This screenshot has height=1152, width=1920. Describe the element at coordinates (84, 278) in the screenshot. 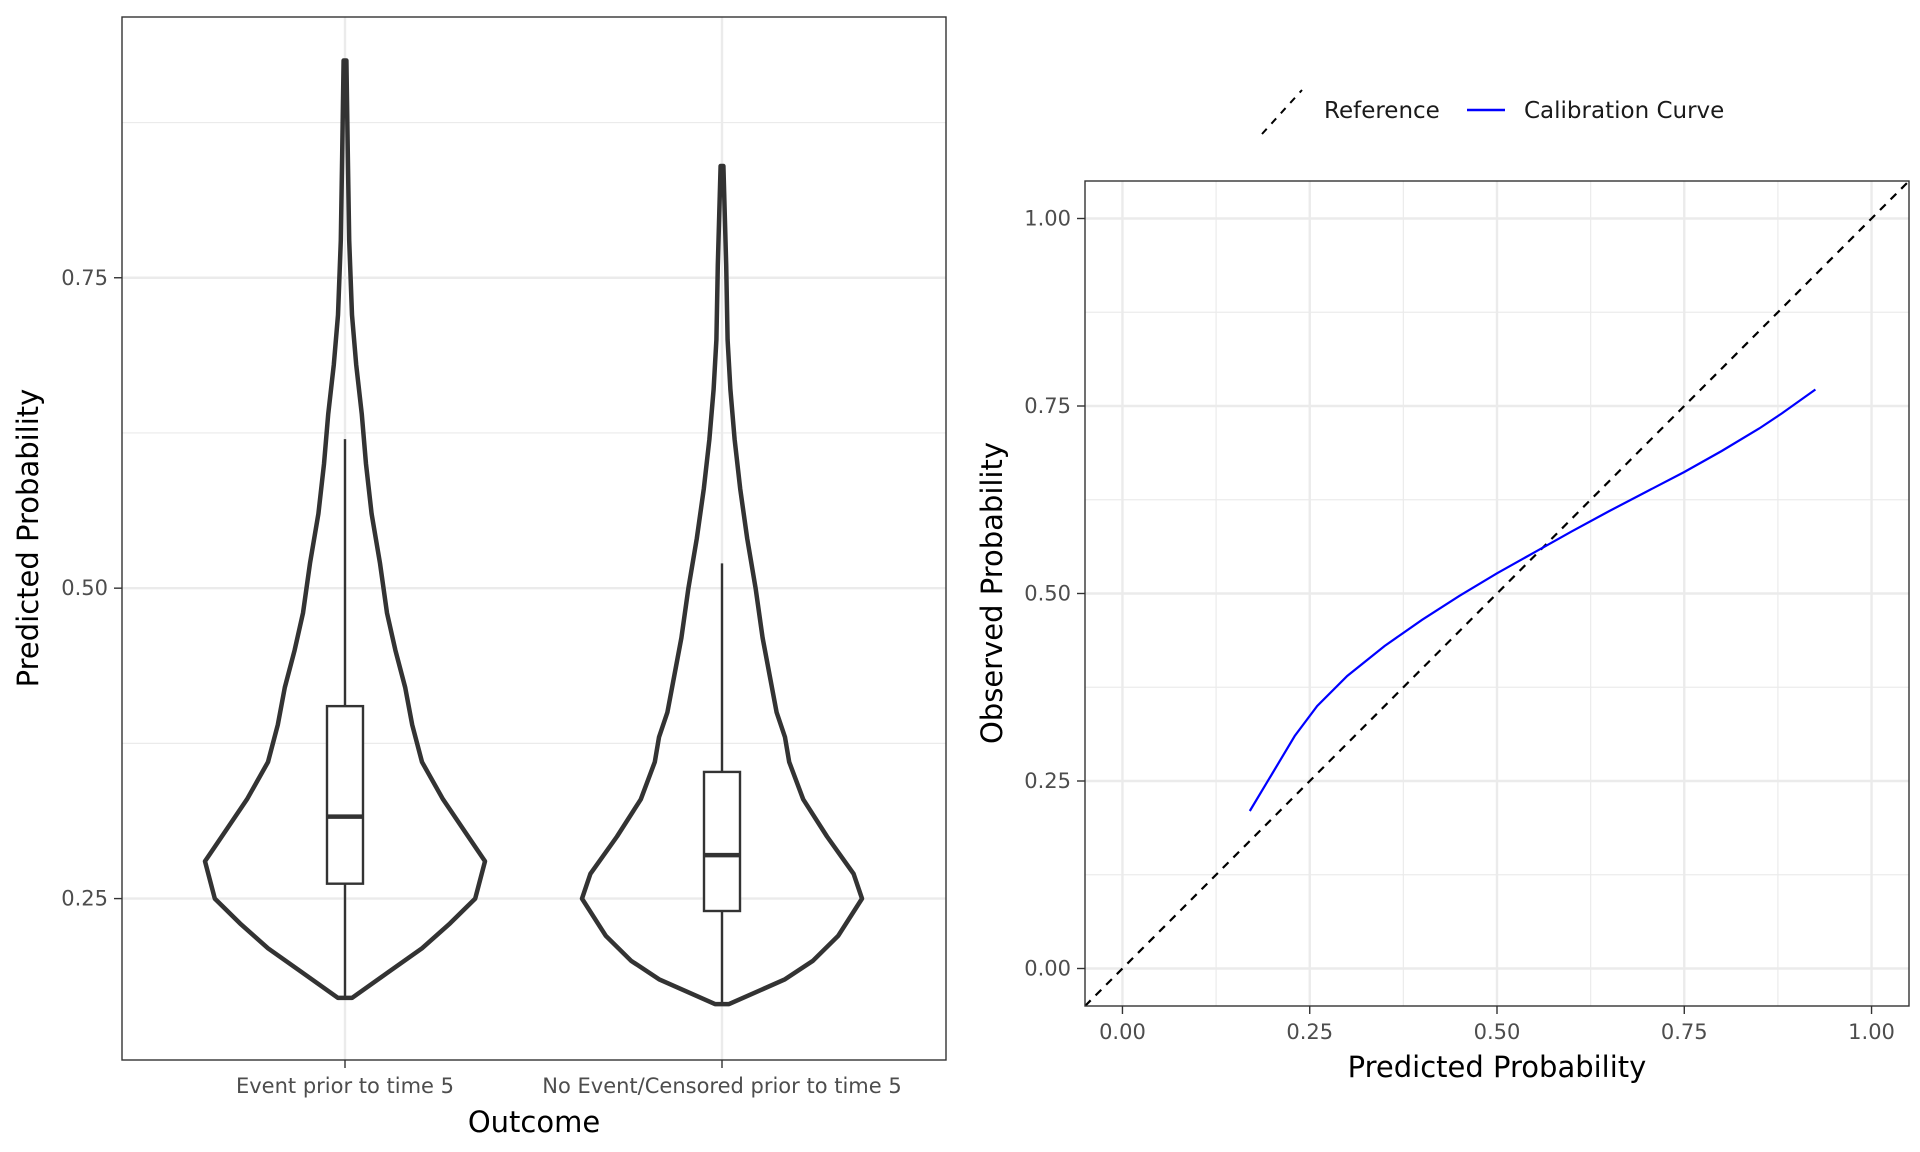

I see `violin-y-tick-label: 0.75` at that location.